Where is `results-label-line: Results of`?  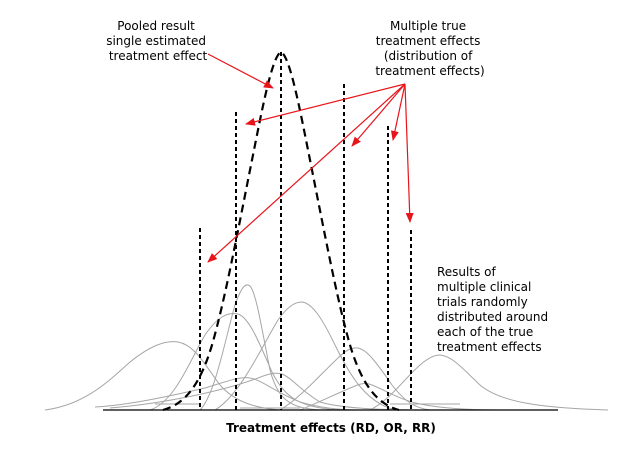
results-label-line: Results of is located at coordinates (466, 272).